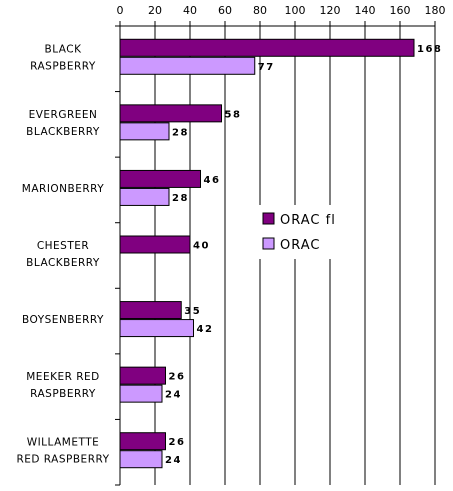  I want to click on x-tick-label-120: 120, so click(330, 10).